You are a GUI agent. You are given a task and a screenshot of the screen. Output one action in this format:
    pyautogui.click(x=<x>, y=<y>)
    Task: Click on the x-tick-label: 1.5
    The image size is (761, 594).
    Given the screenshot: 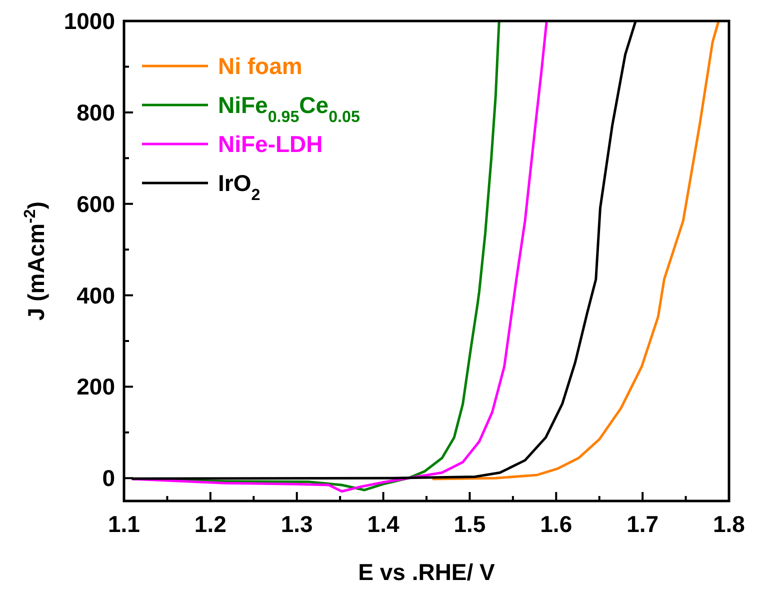 What is the action you would take?
    pyautogui.click(x=470, y=524)
    